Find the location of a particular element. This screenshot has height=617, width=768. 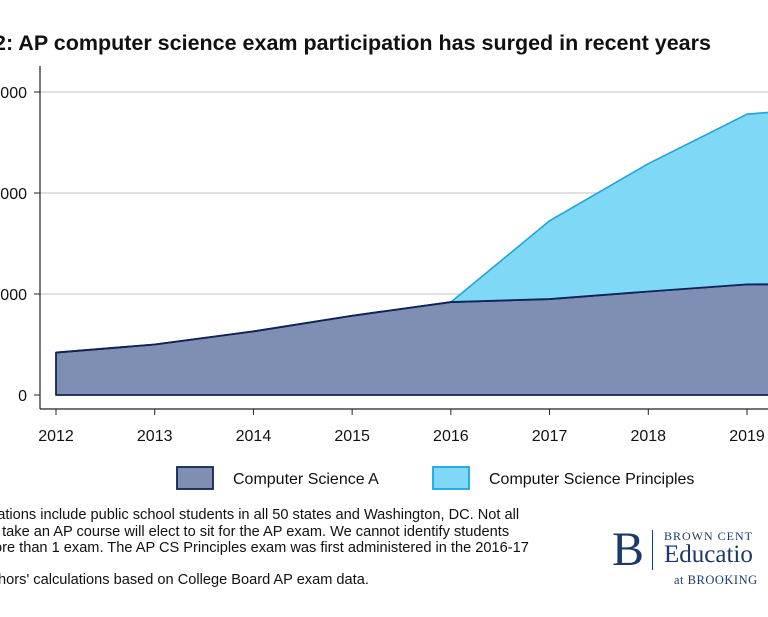

x-tick-label: 2015 is located at coordinates (352, 436).